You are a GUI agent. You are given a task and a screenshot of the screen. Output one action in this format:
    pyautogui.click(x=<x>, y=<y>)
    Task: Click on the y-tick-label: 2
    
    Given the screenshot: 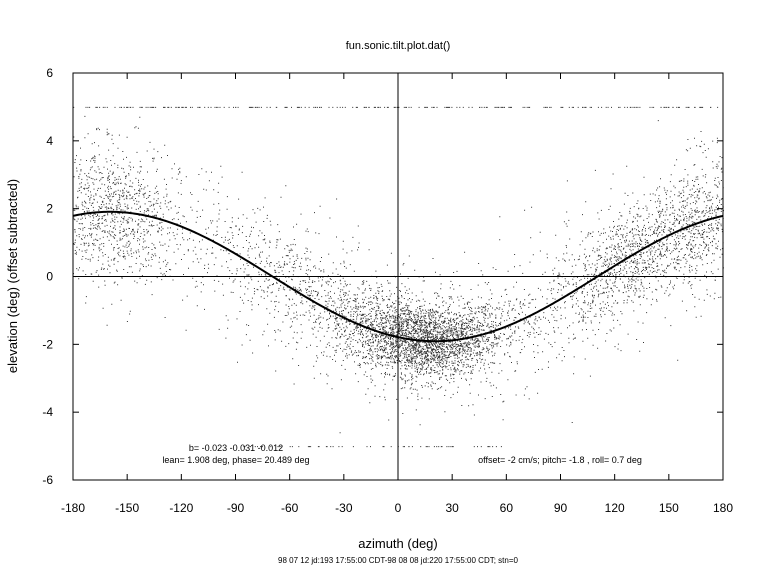 What is the action you would take?
    pyautogui.click(x=49, y=209)
    